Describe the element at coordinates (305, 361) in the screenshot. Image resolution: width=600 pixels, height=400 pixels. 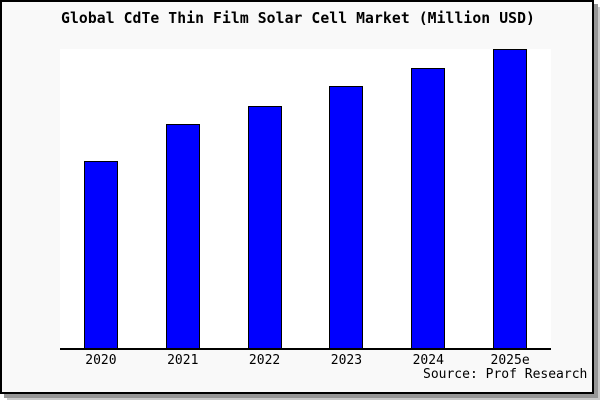
I see `x-axis-labels: 2020 2021 2022 2023 2024 2025e` at that location.